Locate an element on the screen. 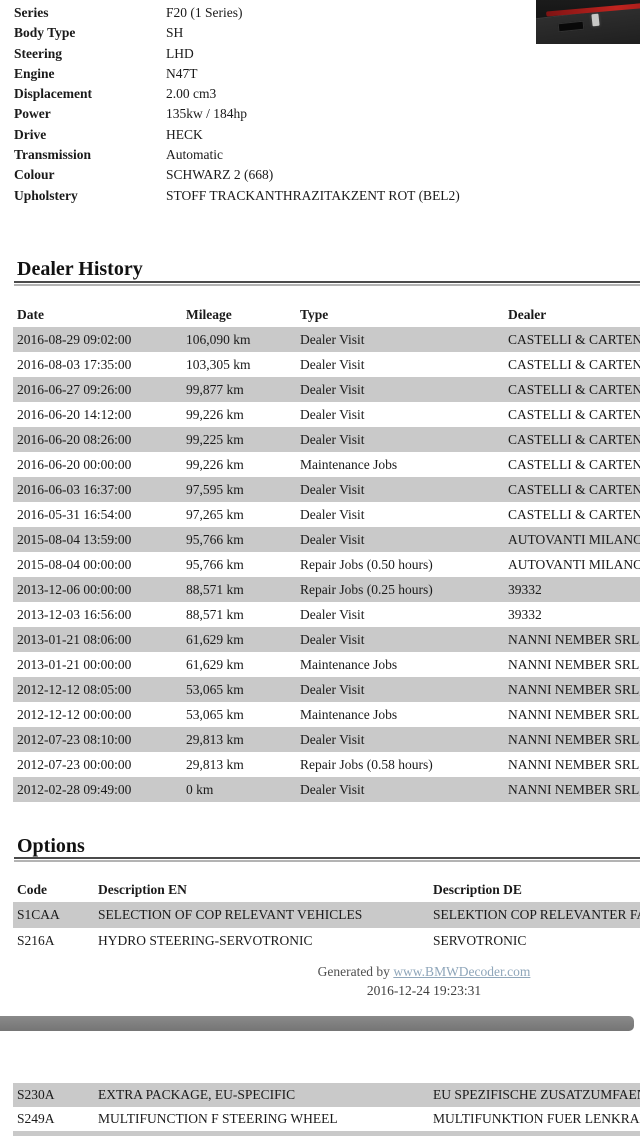 This screenshot has width=640, height=1136. cell-date: 2012-02-28 09:49:00 is located at coordinates (74, 789).